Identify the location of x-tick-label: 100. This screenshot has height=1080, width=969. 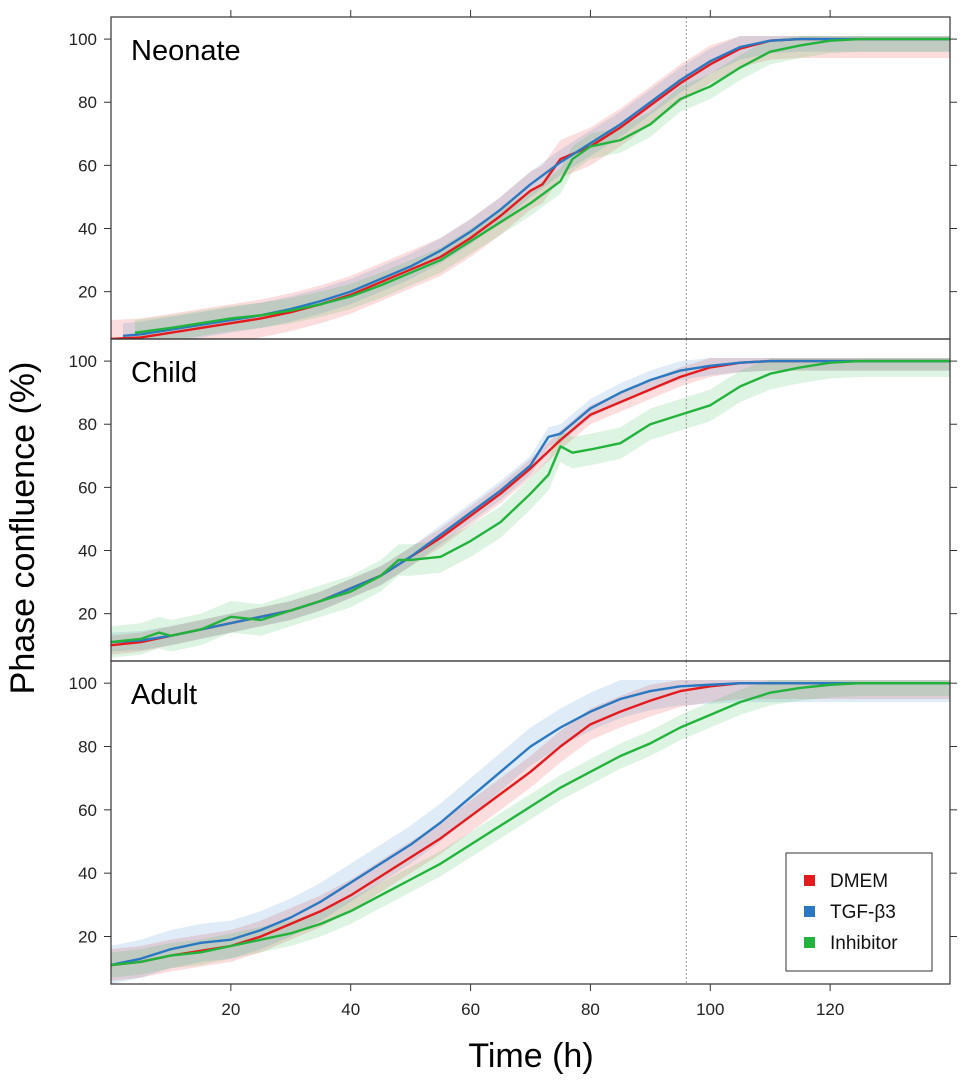
(710, 1009).